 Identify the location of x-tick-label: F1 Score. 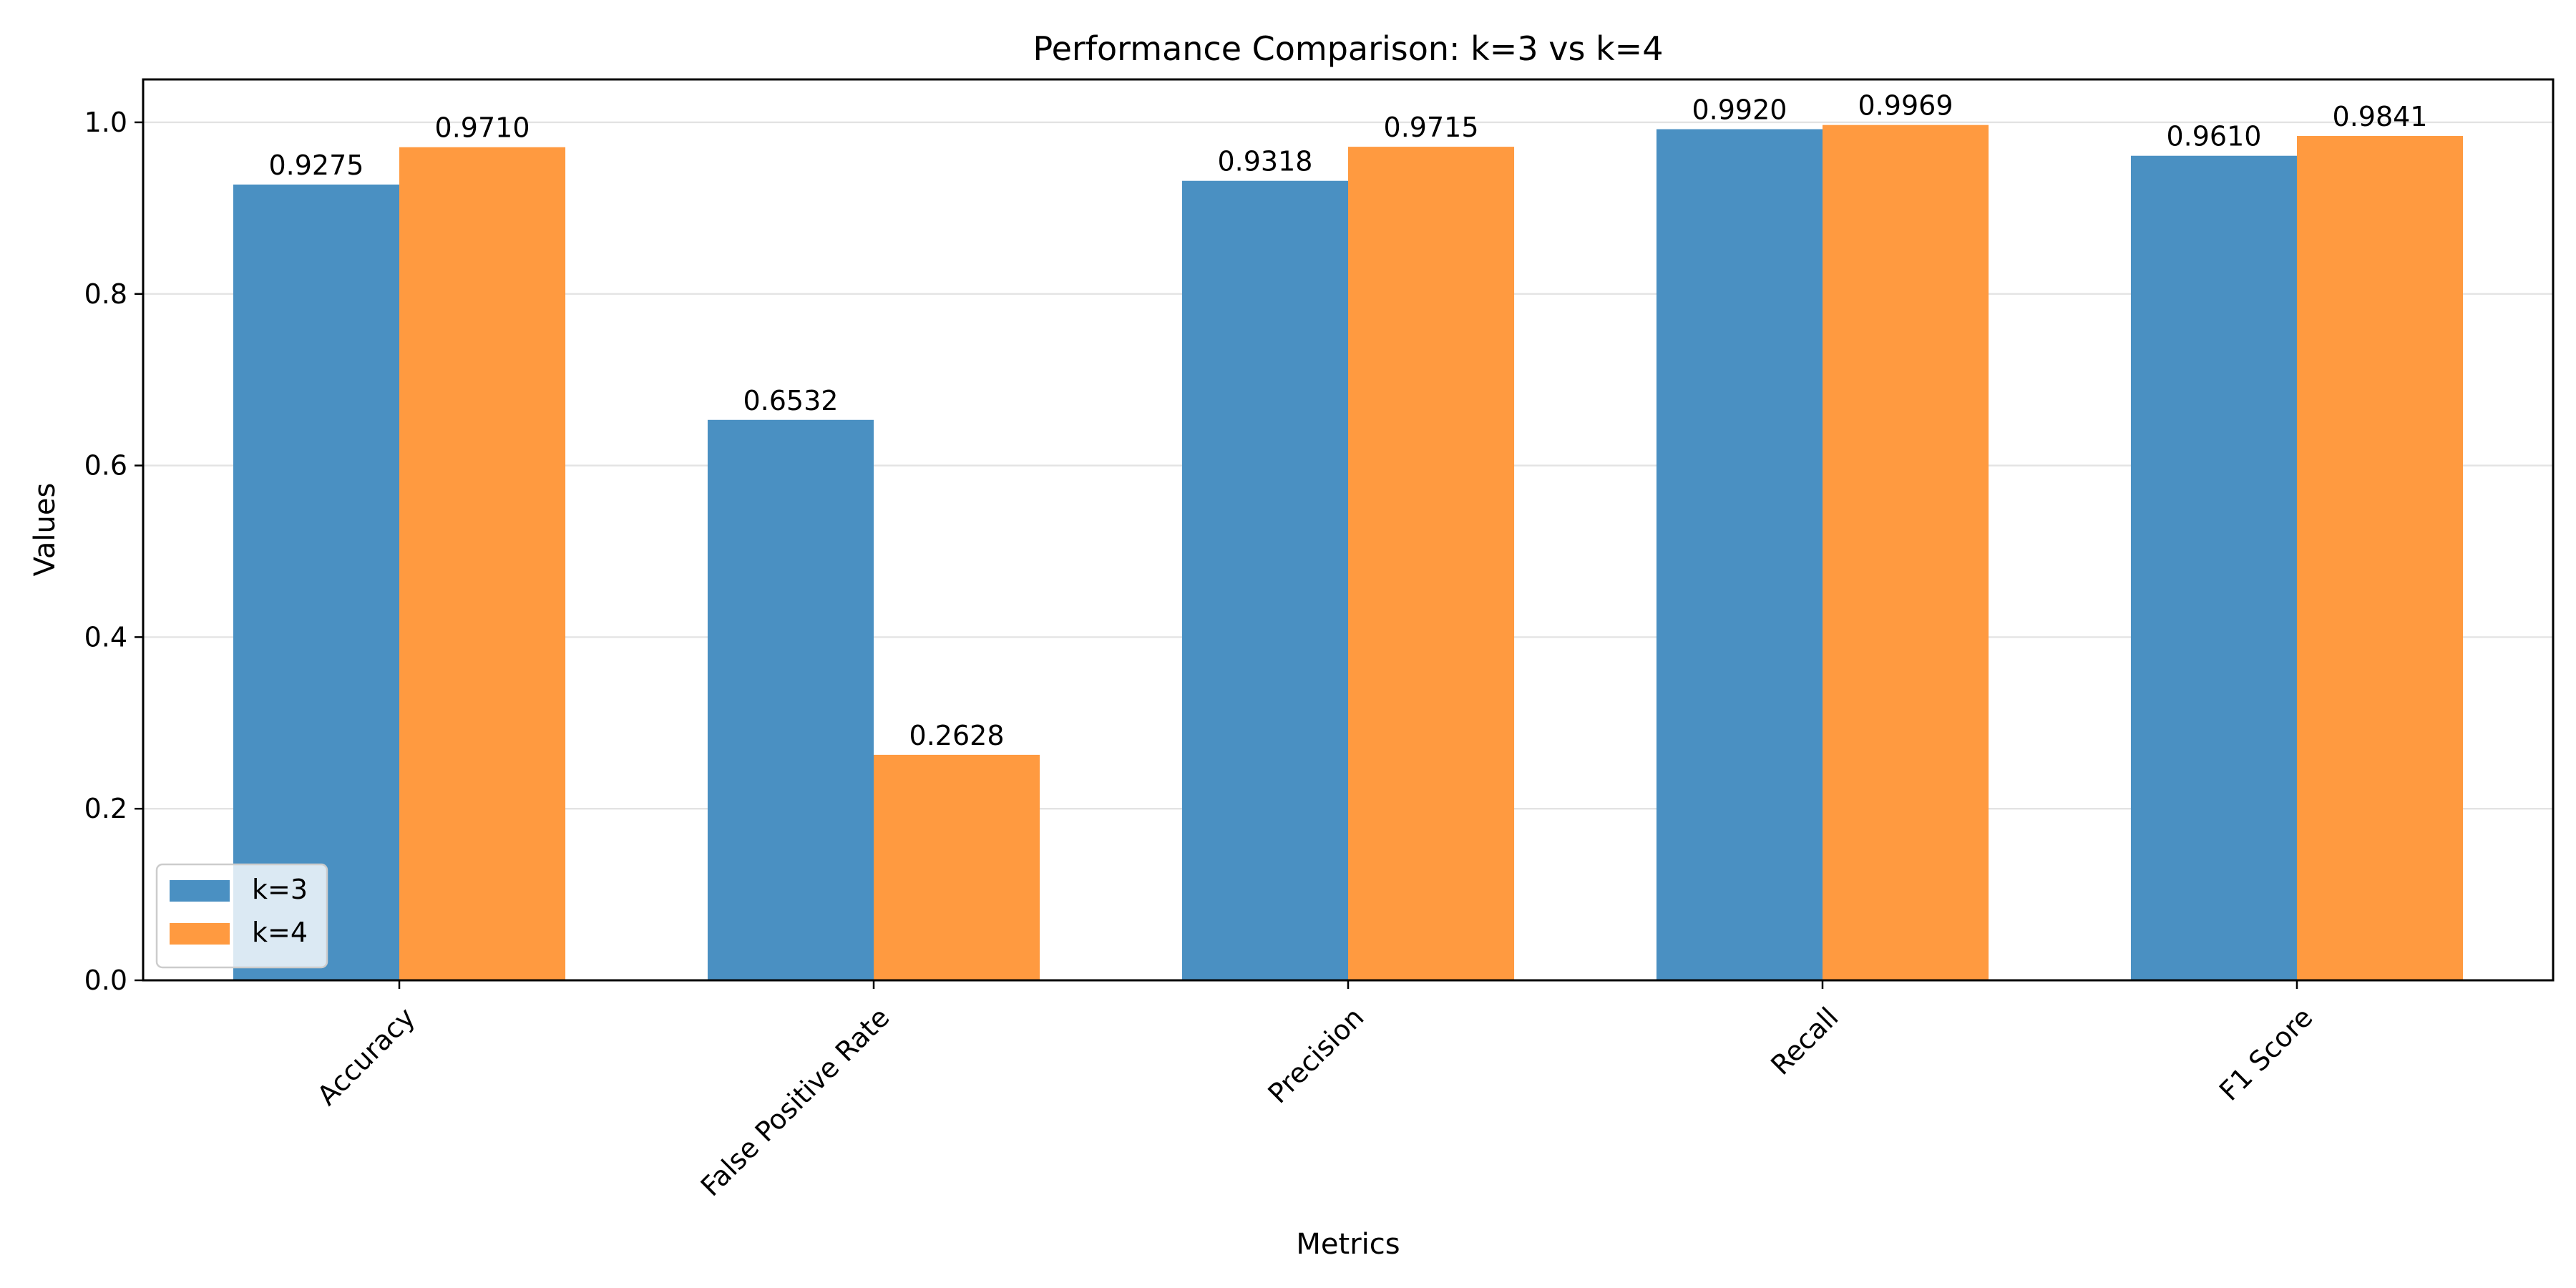
(2265, 1053).